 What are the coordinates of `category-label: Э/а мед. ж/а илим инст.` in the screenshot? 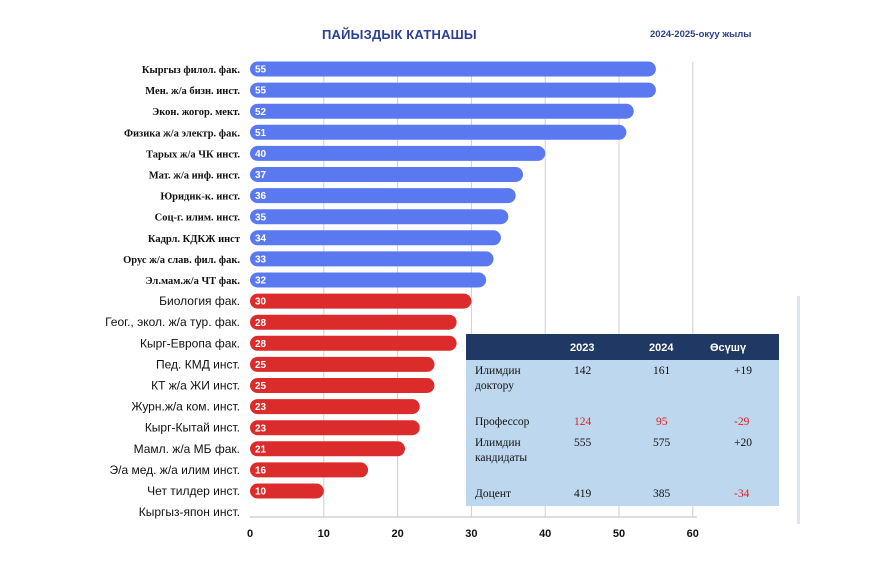 It's located at (175, 470).